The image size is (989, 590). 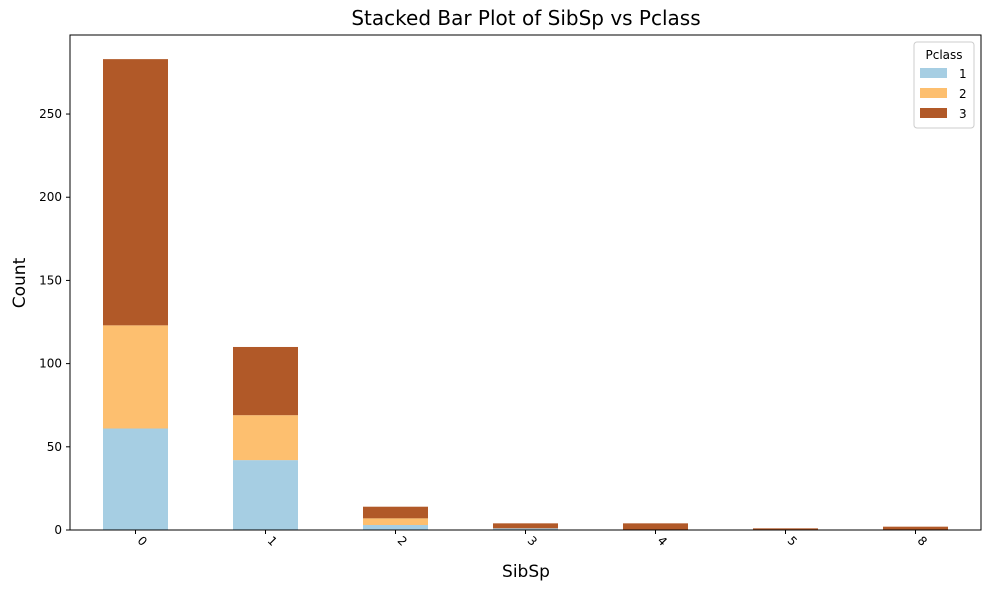 What do you see at coordinates (50, 280) in the screenshot?
I see `y-tick-label: 150` at bounding box center [50, 280].